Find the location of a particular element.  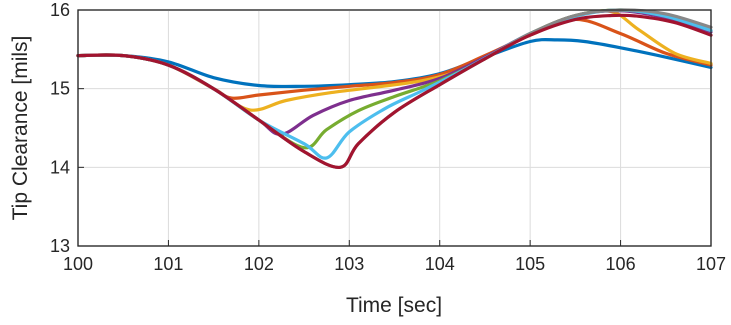

y-tick-label: 16 is located at coordinates (60, 10).